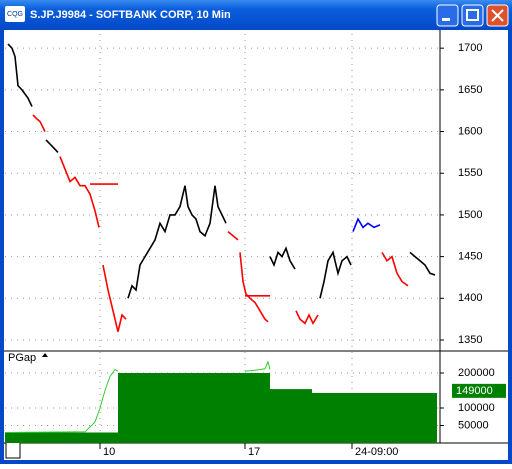 Image resolution: width=512 pixels, height=469 pixels. Describe the element at coordinates (476, 408) in the screenshot. I see `y-tick-label: 100000` at that location.